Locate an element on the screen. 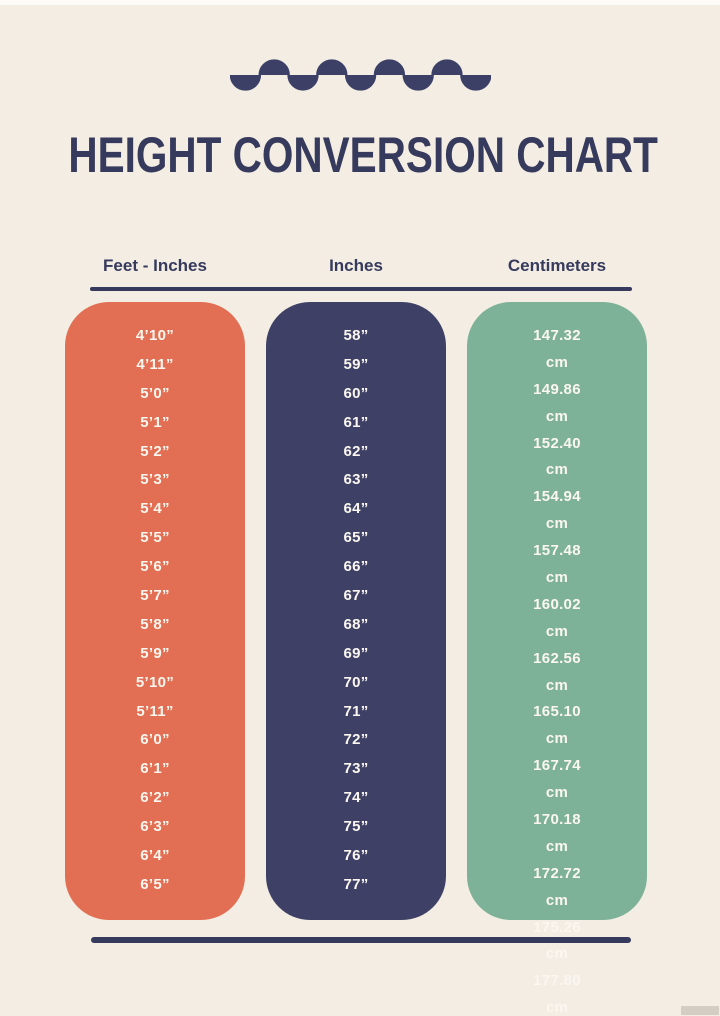 Image resolution: width=720 pixels, height=1016 pixels. feet-inches-cell: 6’3” is located at coordinates (155, 827).